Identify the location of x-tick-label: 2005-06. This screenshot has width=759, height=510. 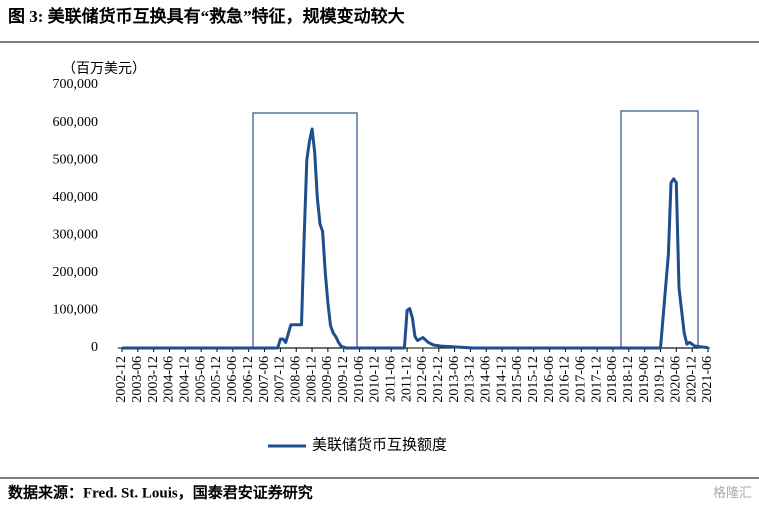
(200, 379).